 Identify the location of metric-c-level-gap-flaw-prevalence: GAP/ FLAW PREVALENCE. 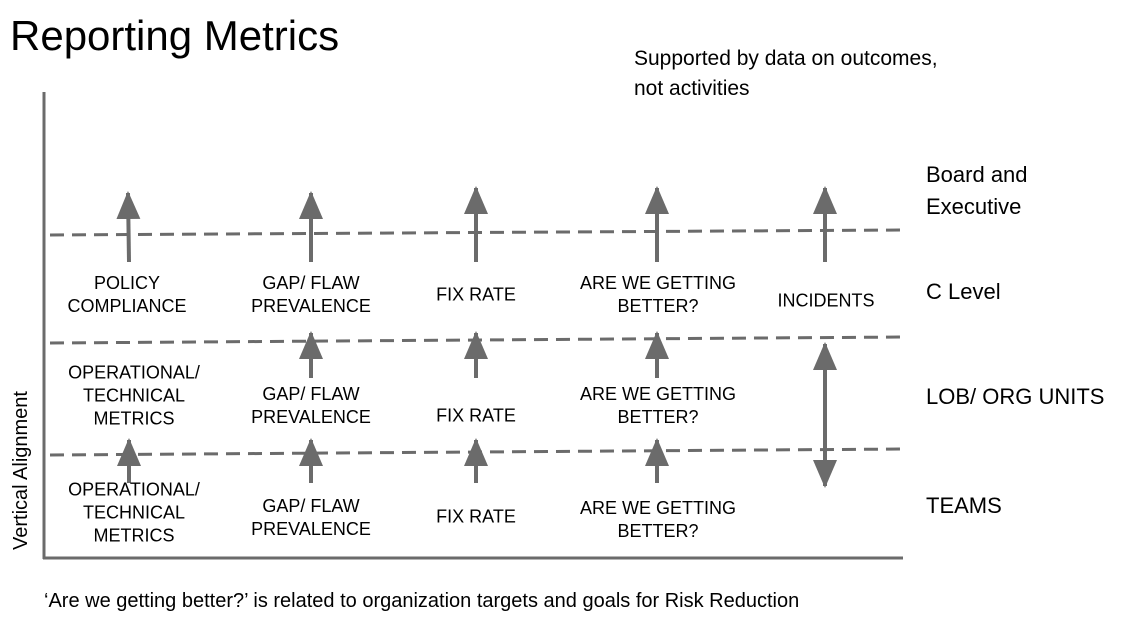
(311, 295).